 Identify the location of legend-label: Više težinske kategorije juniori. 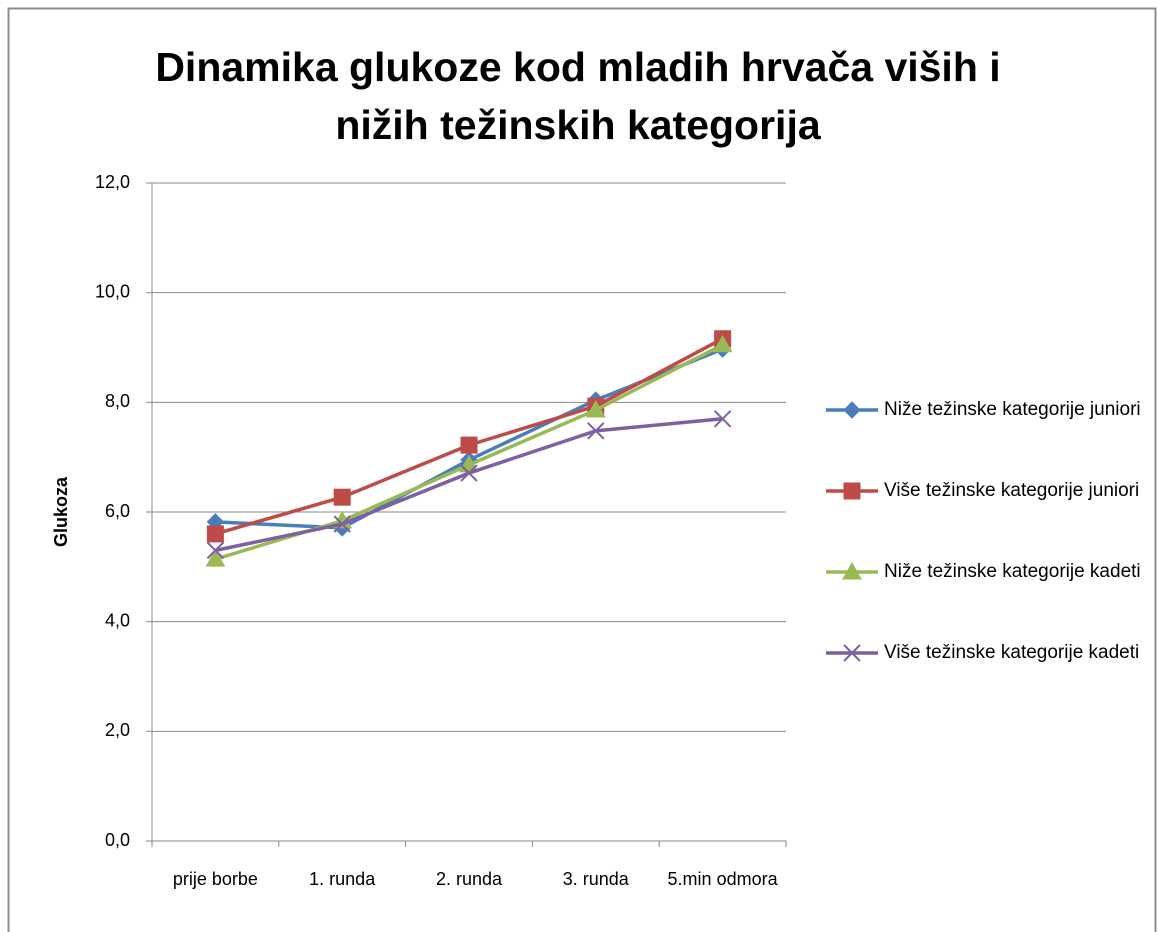
(1012, 490).